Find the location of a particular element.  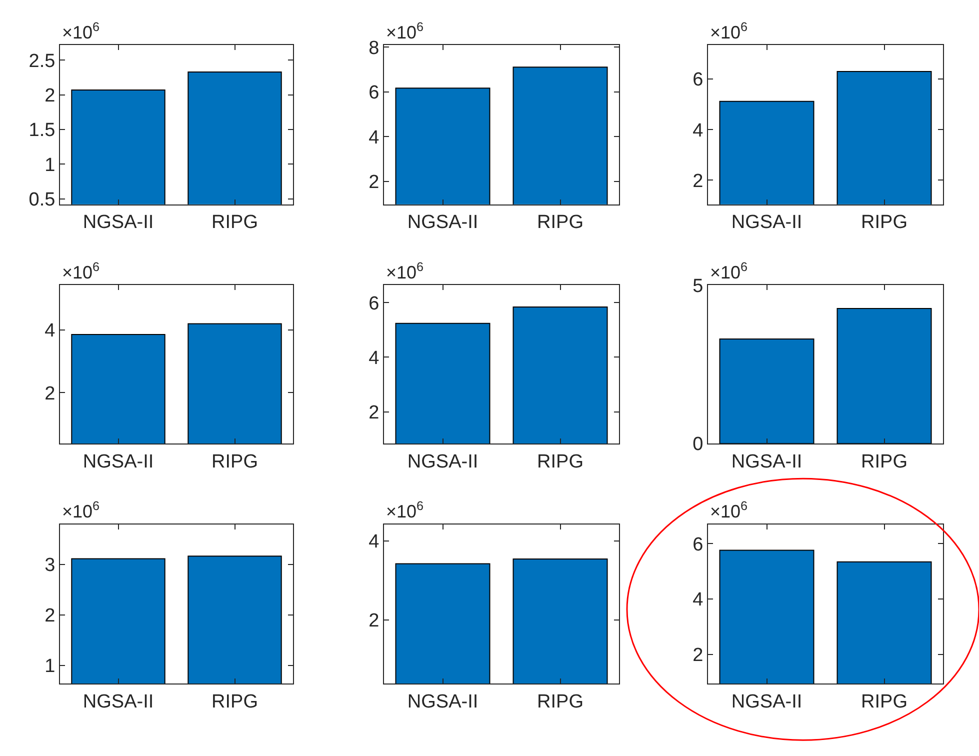

y-tick-label: 0.5 is located at coordinates (42, 200).